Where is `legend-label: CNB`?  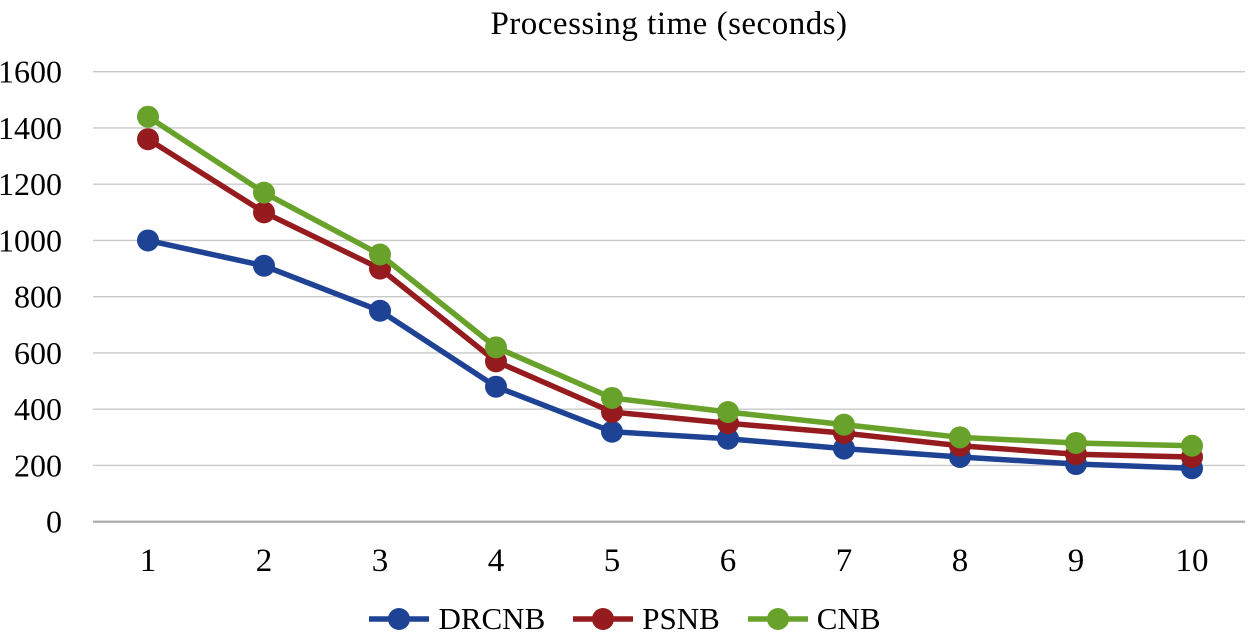
legend-label: CNB is located at coordinates (848, 618).